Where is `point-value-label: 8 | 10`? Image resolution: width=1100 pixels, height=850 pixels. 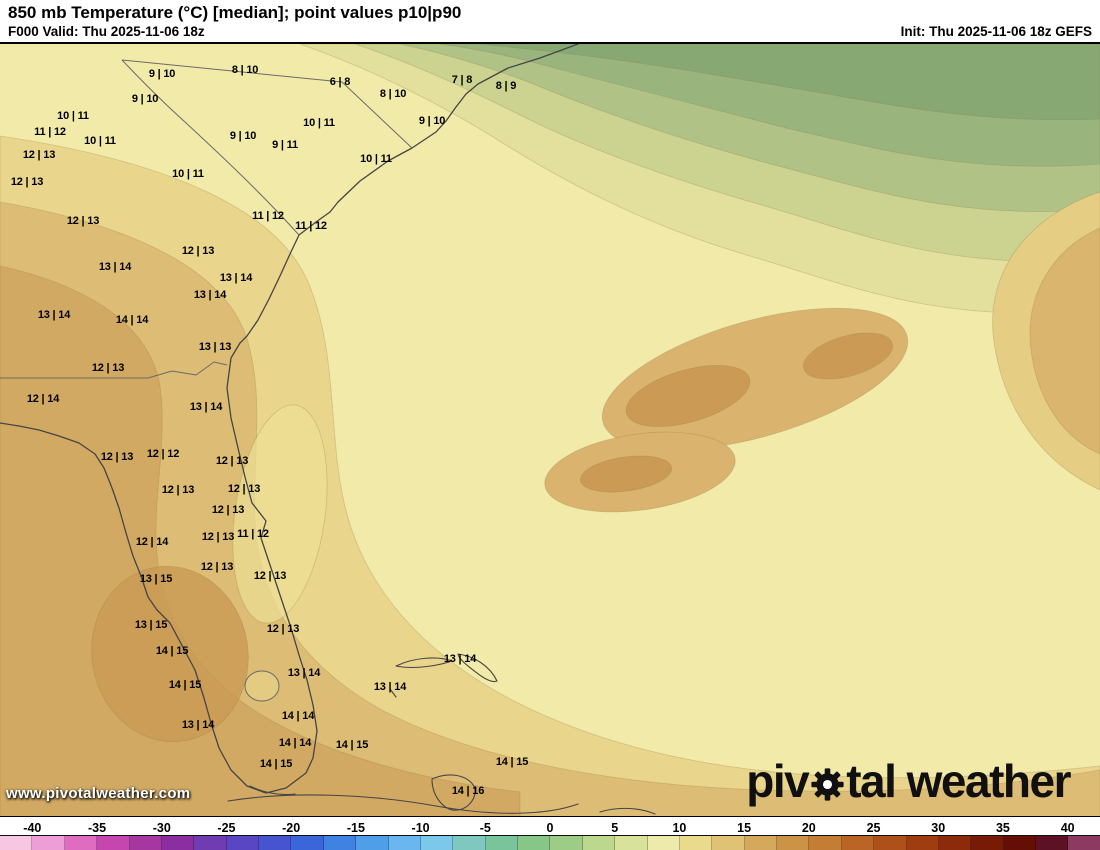 point-value-label: 8 | 10 is located at coordinates (393, 94).